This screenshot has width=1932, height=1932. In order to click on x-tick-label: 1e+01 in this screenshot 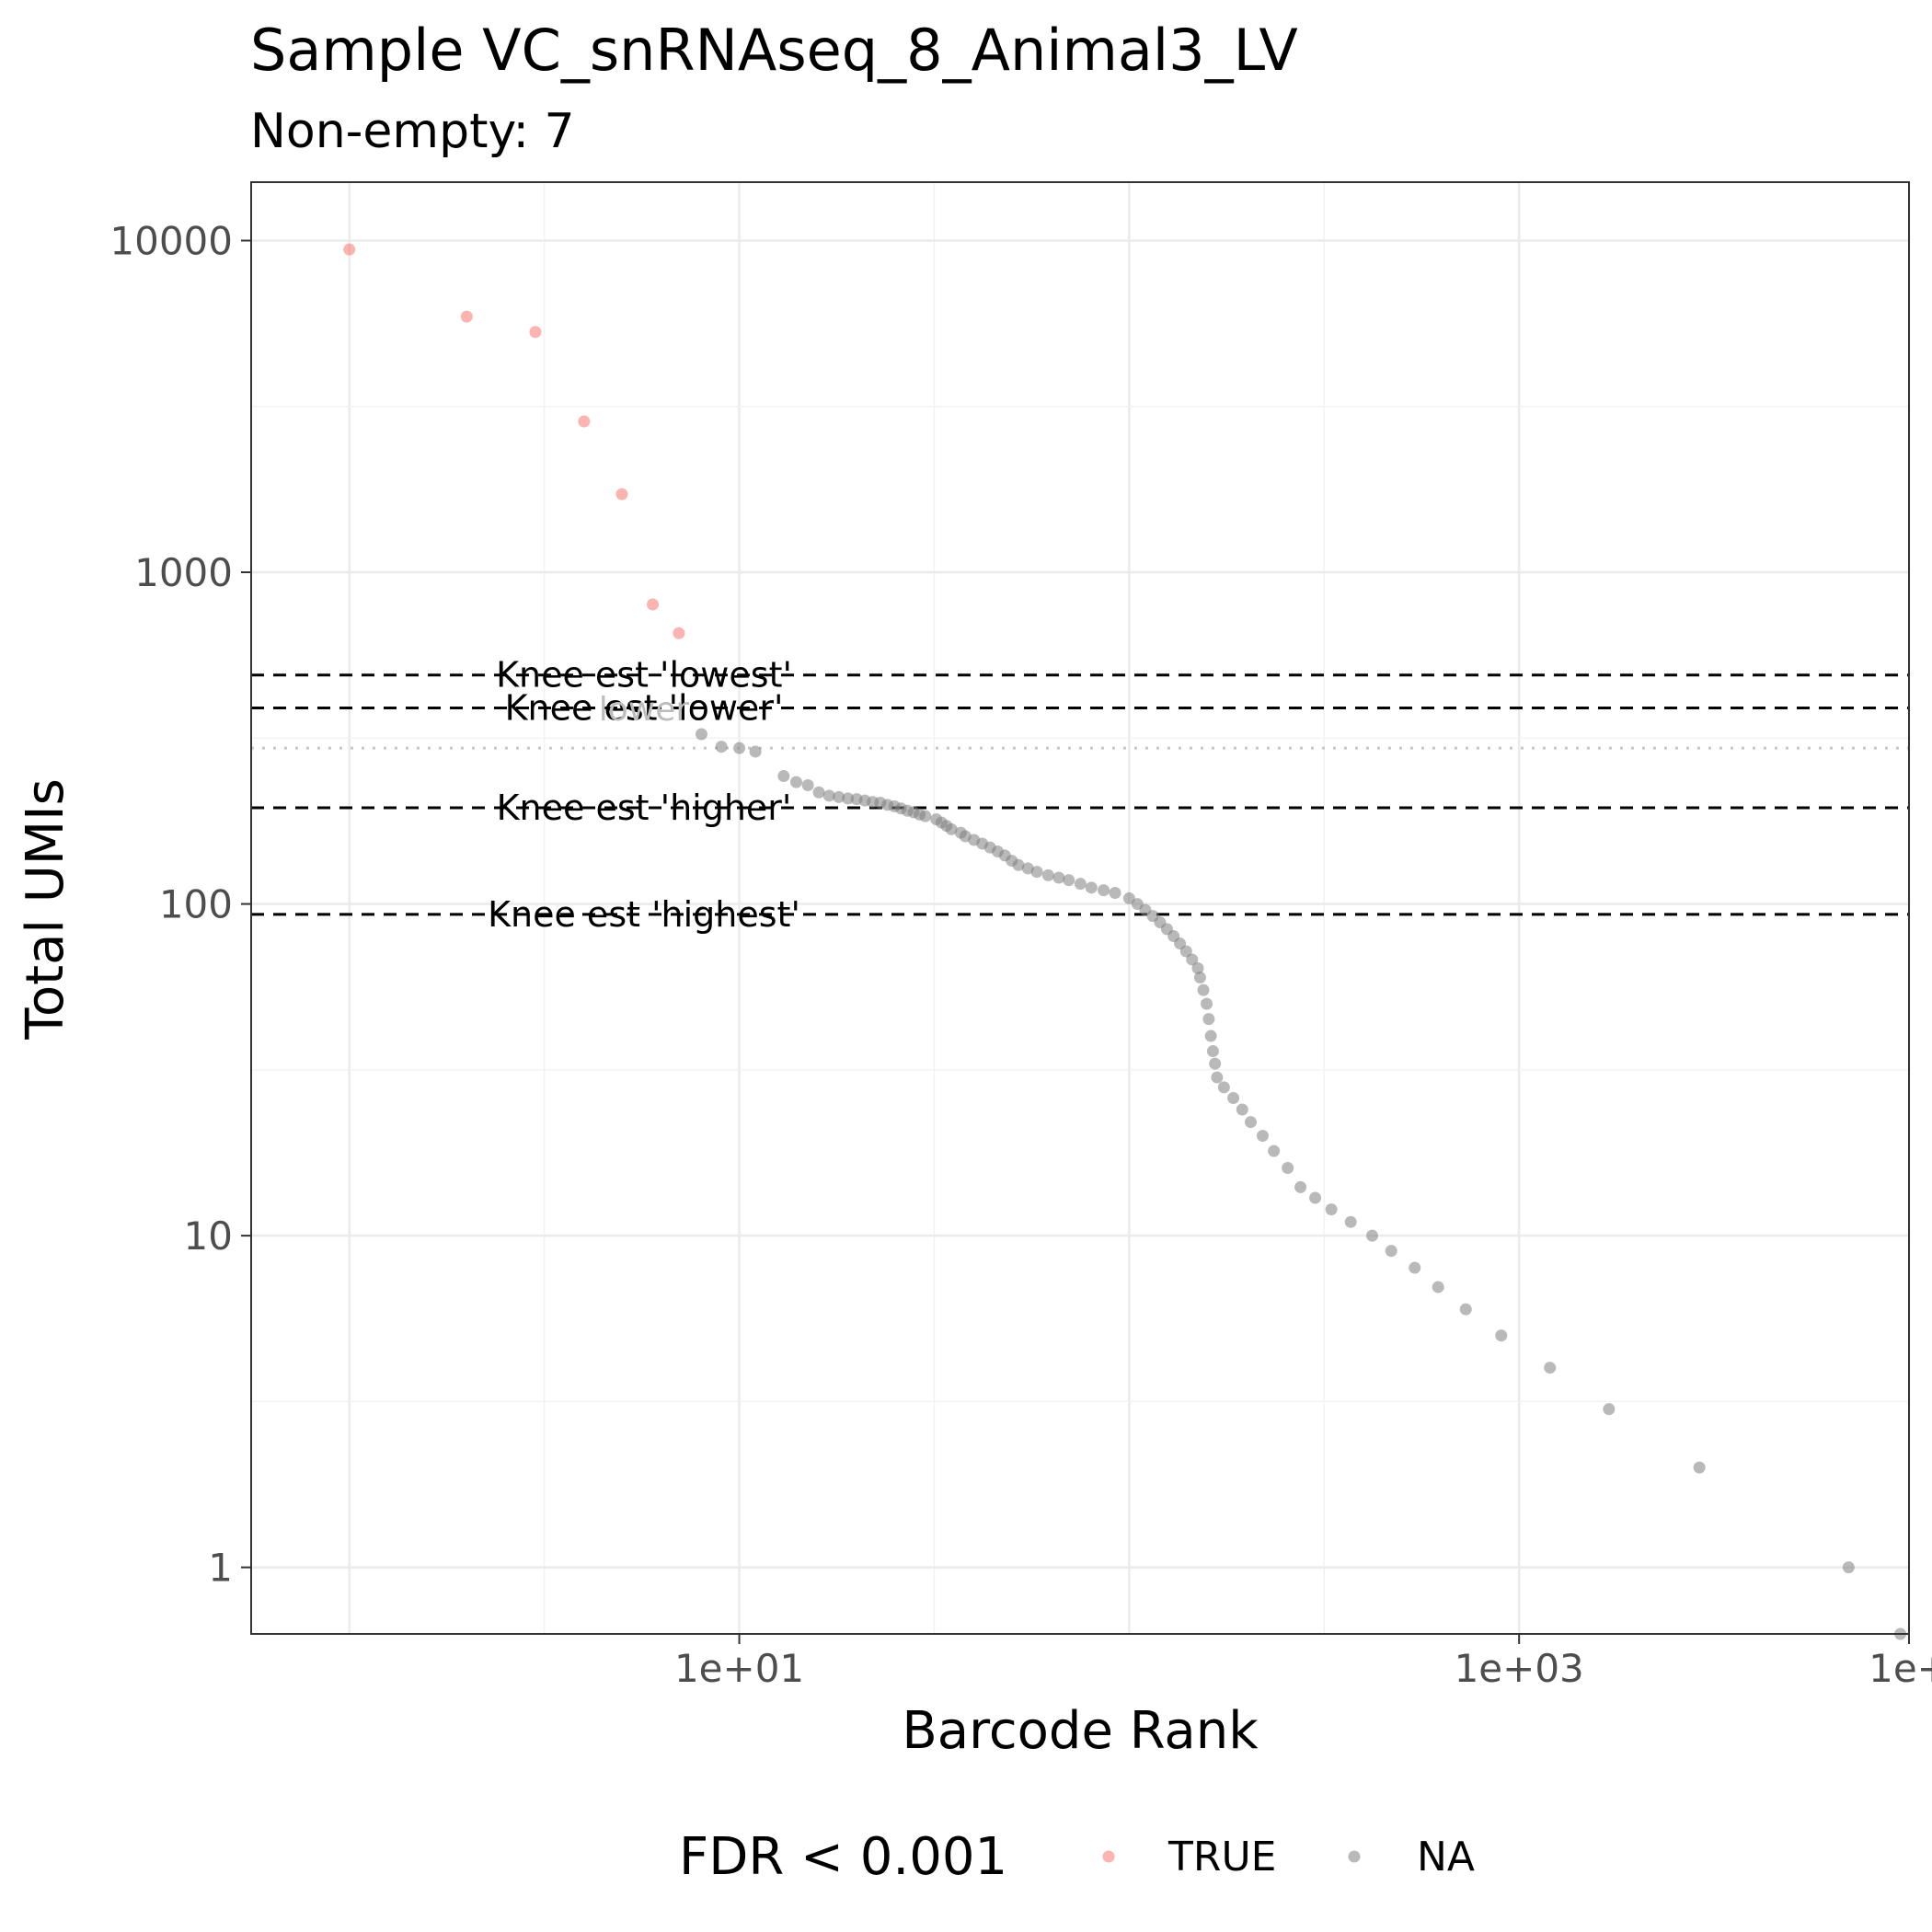, I will do `click(739, 1668)`.